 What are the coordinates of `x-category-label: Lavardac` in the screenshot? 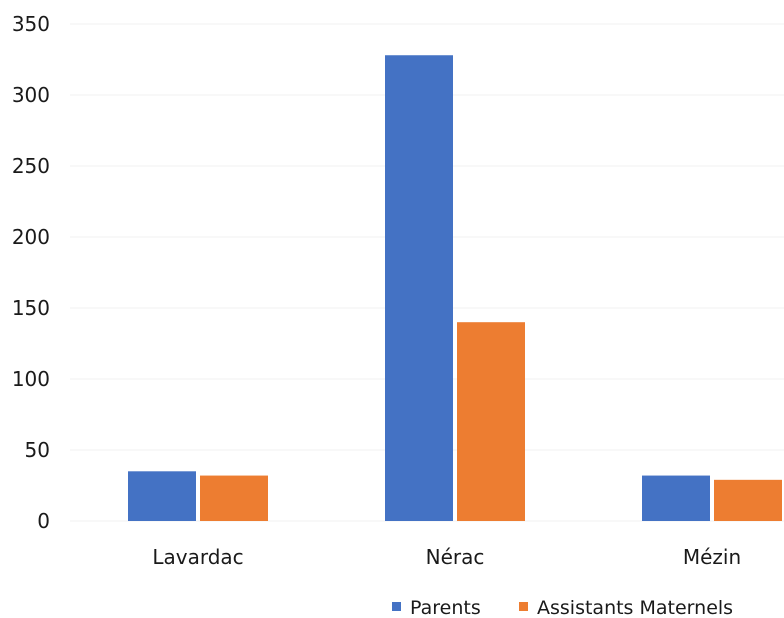 It's located at (197, 557).